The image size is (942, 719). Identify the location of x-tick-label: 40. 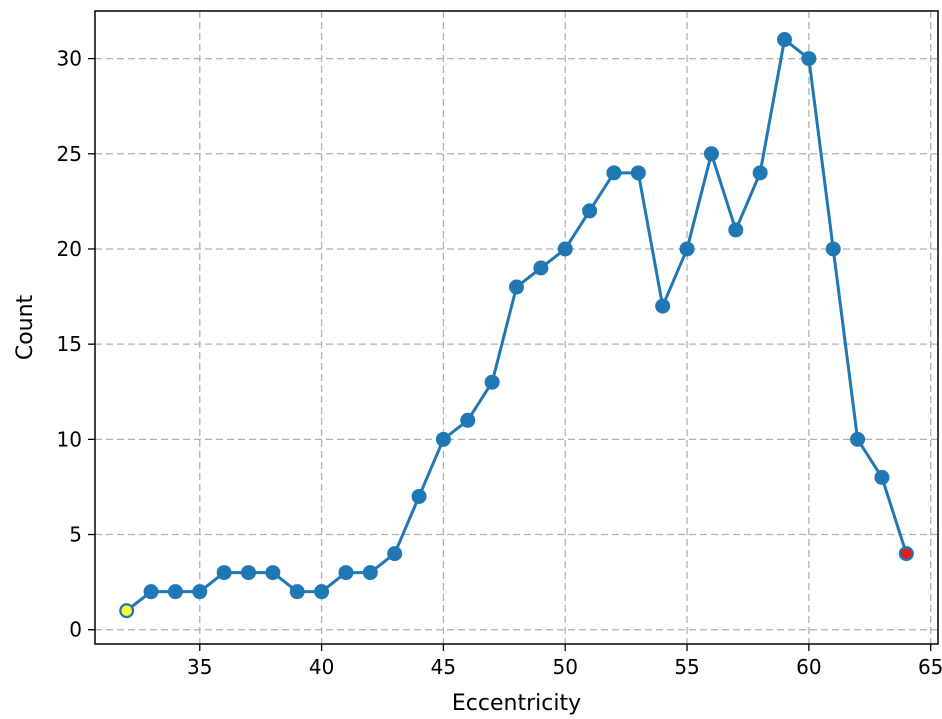
(321, 667).